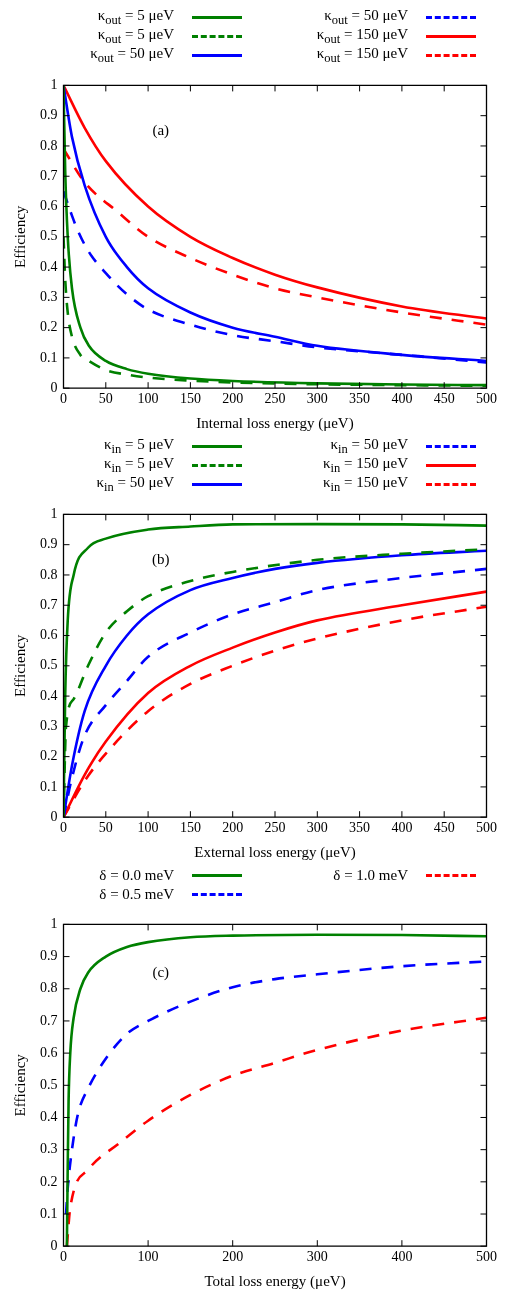 The width and height of the screenshot is (508, 1304). Describe the element at coordinates (161, 559) in the screenshot. I see `annotation: (b)` at that location.